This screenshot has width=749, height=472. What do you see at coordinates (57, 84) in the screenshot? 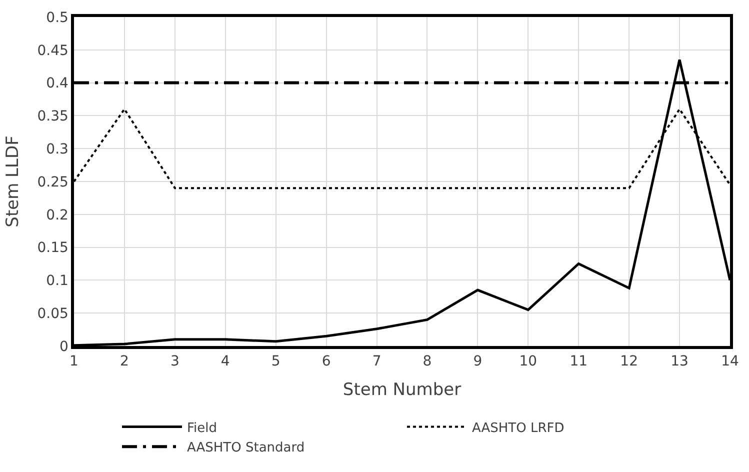
I see `y-tick-label: 0.4` at bounding box center [57, 84].